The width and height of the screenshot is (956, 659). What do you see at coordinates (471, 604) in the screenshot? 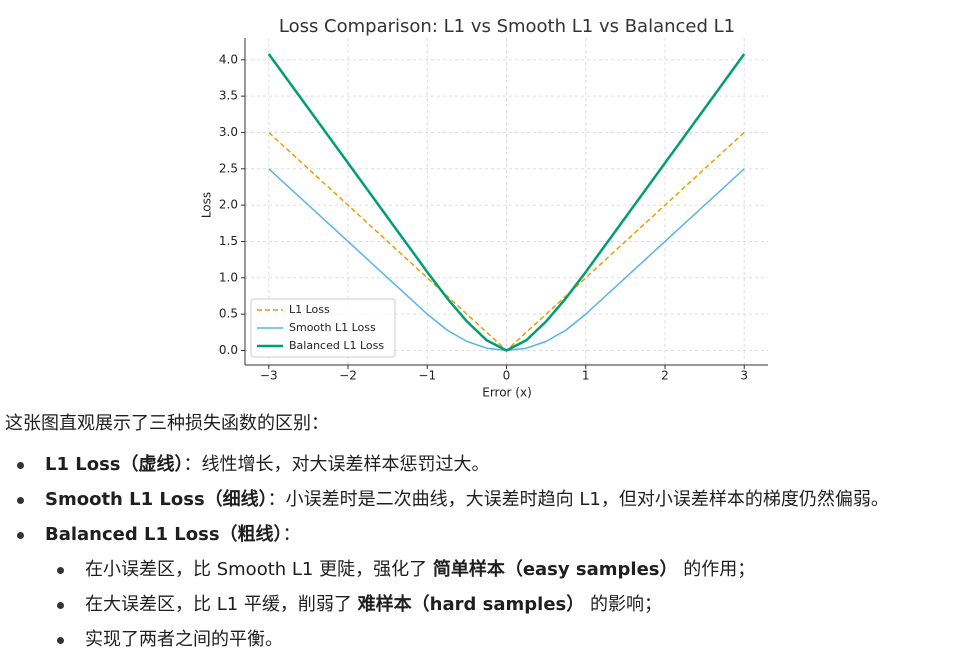
I see `bold-text: 难样本（hard samples）` at bounding box center [471, 604].